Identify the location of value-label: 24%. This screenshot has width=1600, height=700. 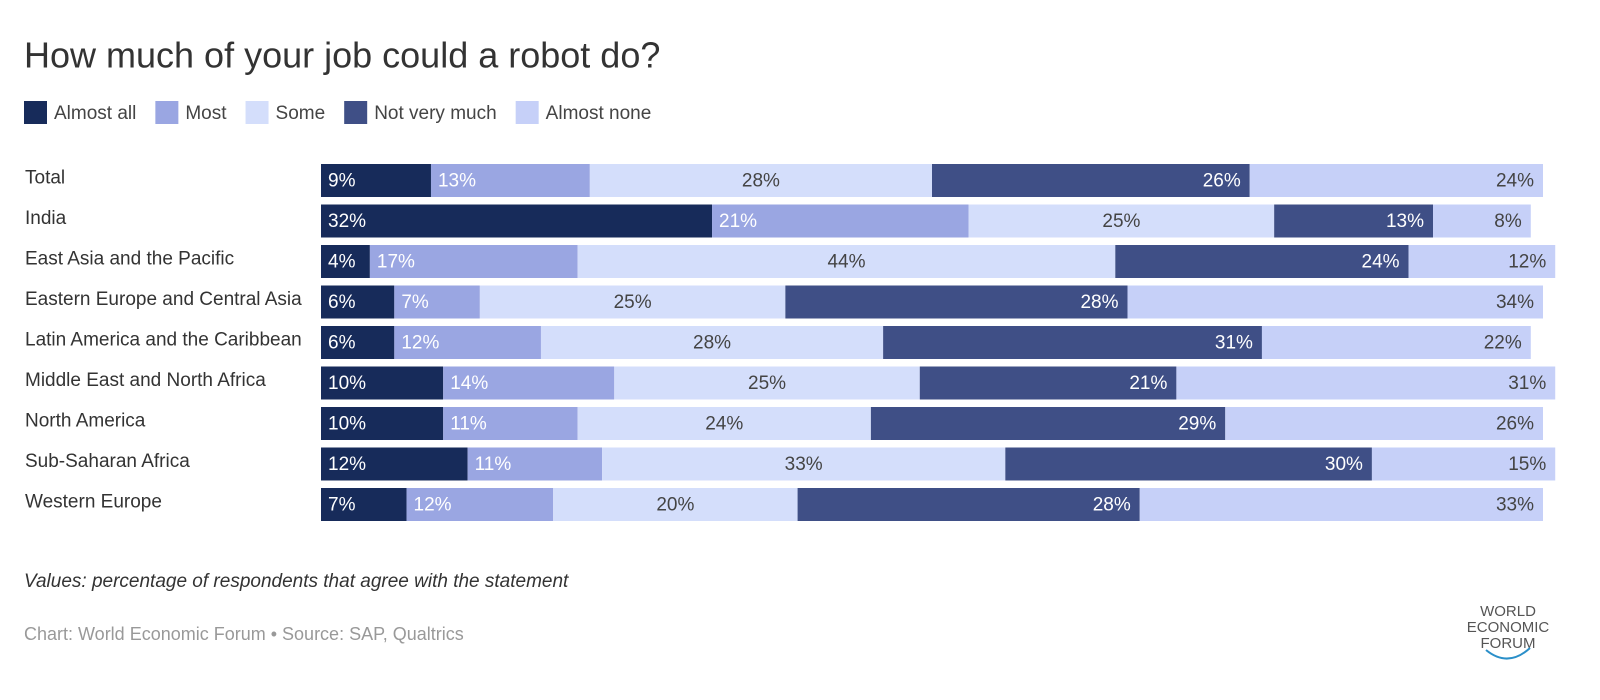
(1381, 262).